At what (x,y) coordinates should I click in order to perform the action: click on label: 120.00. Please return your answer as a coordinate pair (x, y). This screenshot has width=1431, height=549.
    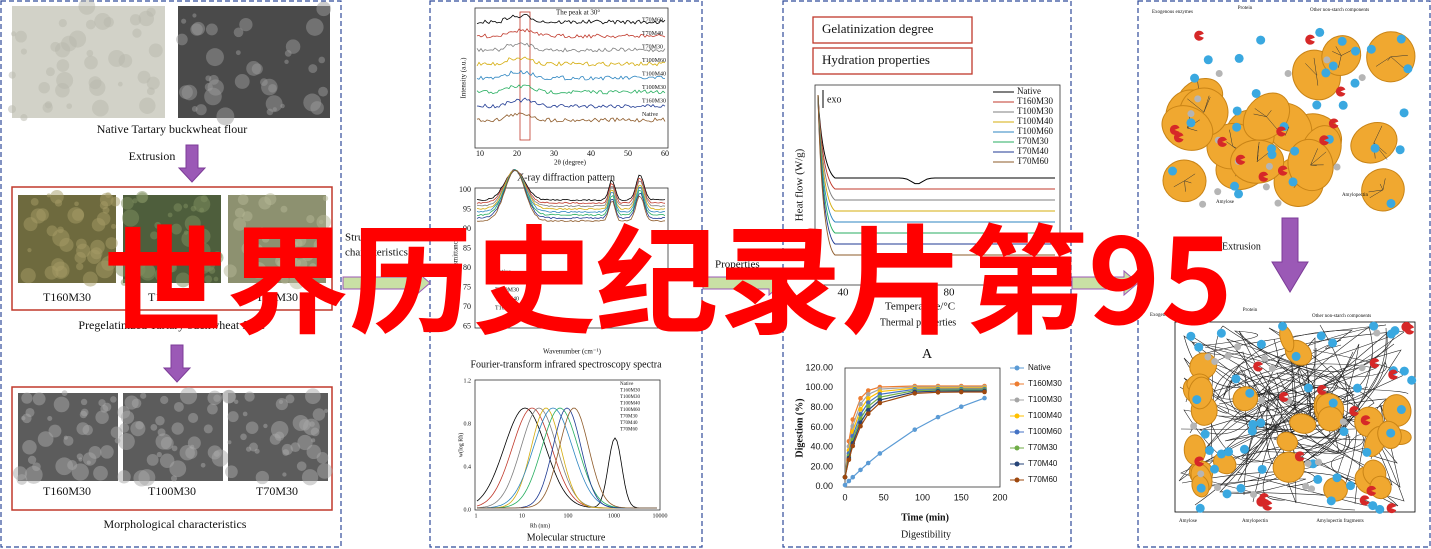
    Looking at the image, I should click on (819, 367).